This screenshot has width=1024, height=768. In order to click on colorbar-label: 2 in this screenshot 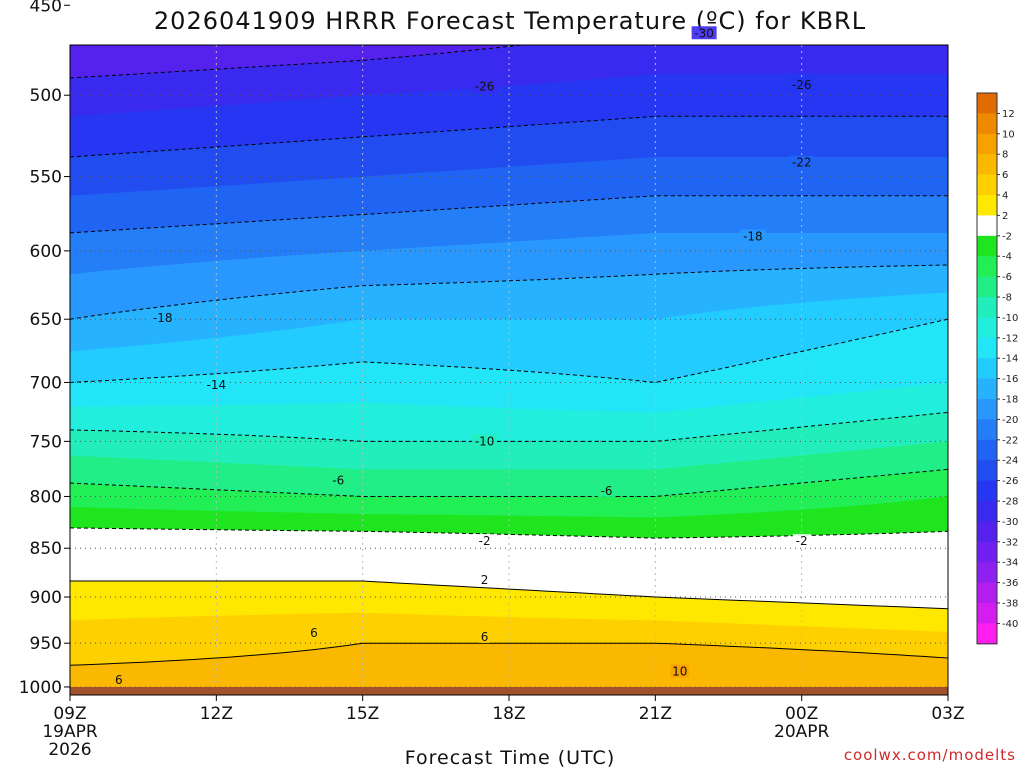, I will do `click(1005, 216)`.